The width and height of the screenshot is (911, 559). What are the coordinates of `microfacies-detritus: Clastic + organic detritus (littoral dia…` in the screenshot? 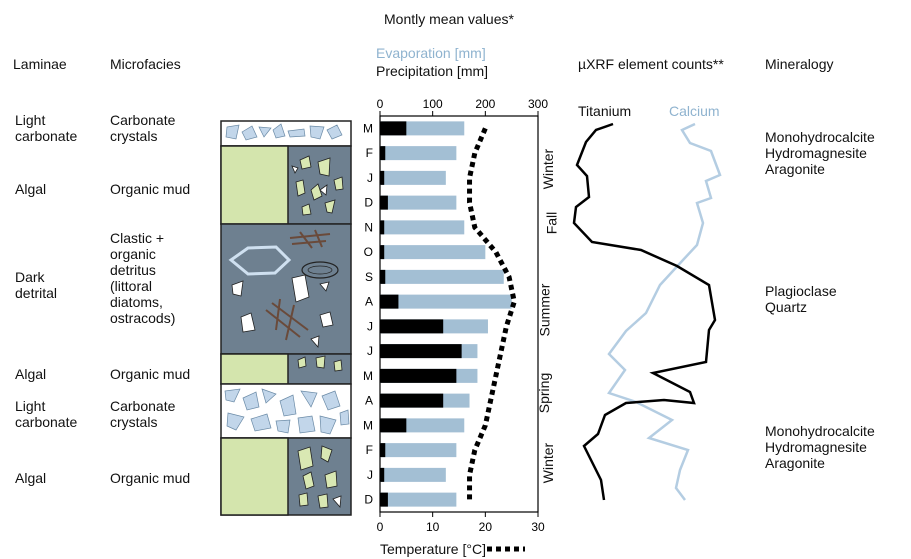 It's located at (143, 278).